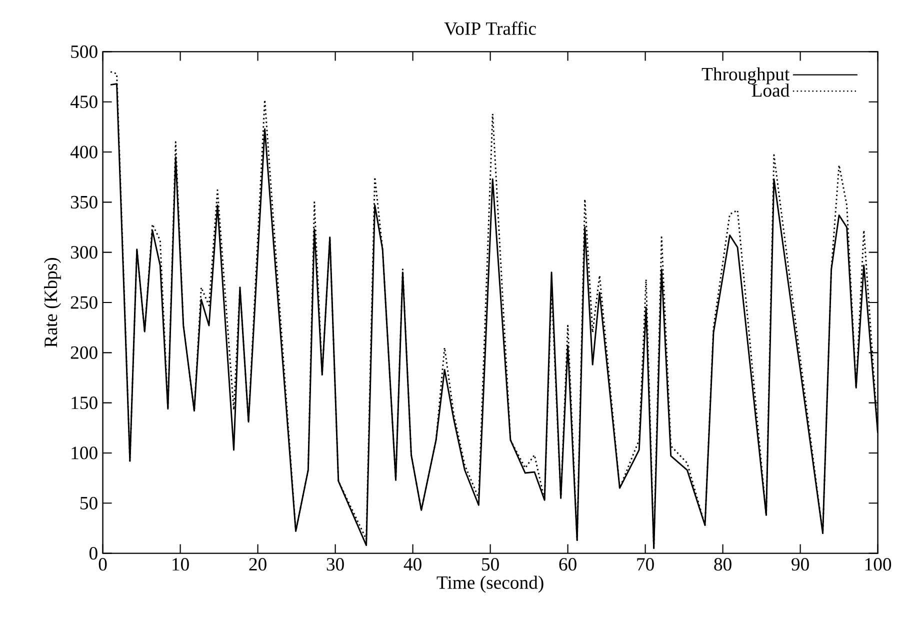 This screenshot has height=629, width=903. Describe the element at coordinates (84, 51) in the screenshot. I see `y-tick-label: 500` at that location.